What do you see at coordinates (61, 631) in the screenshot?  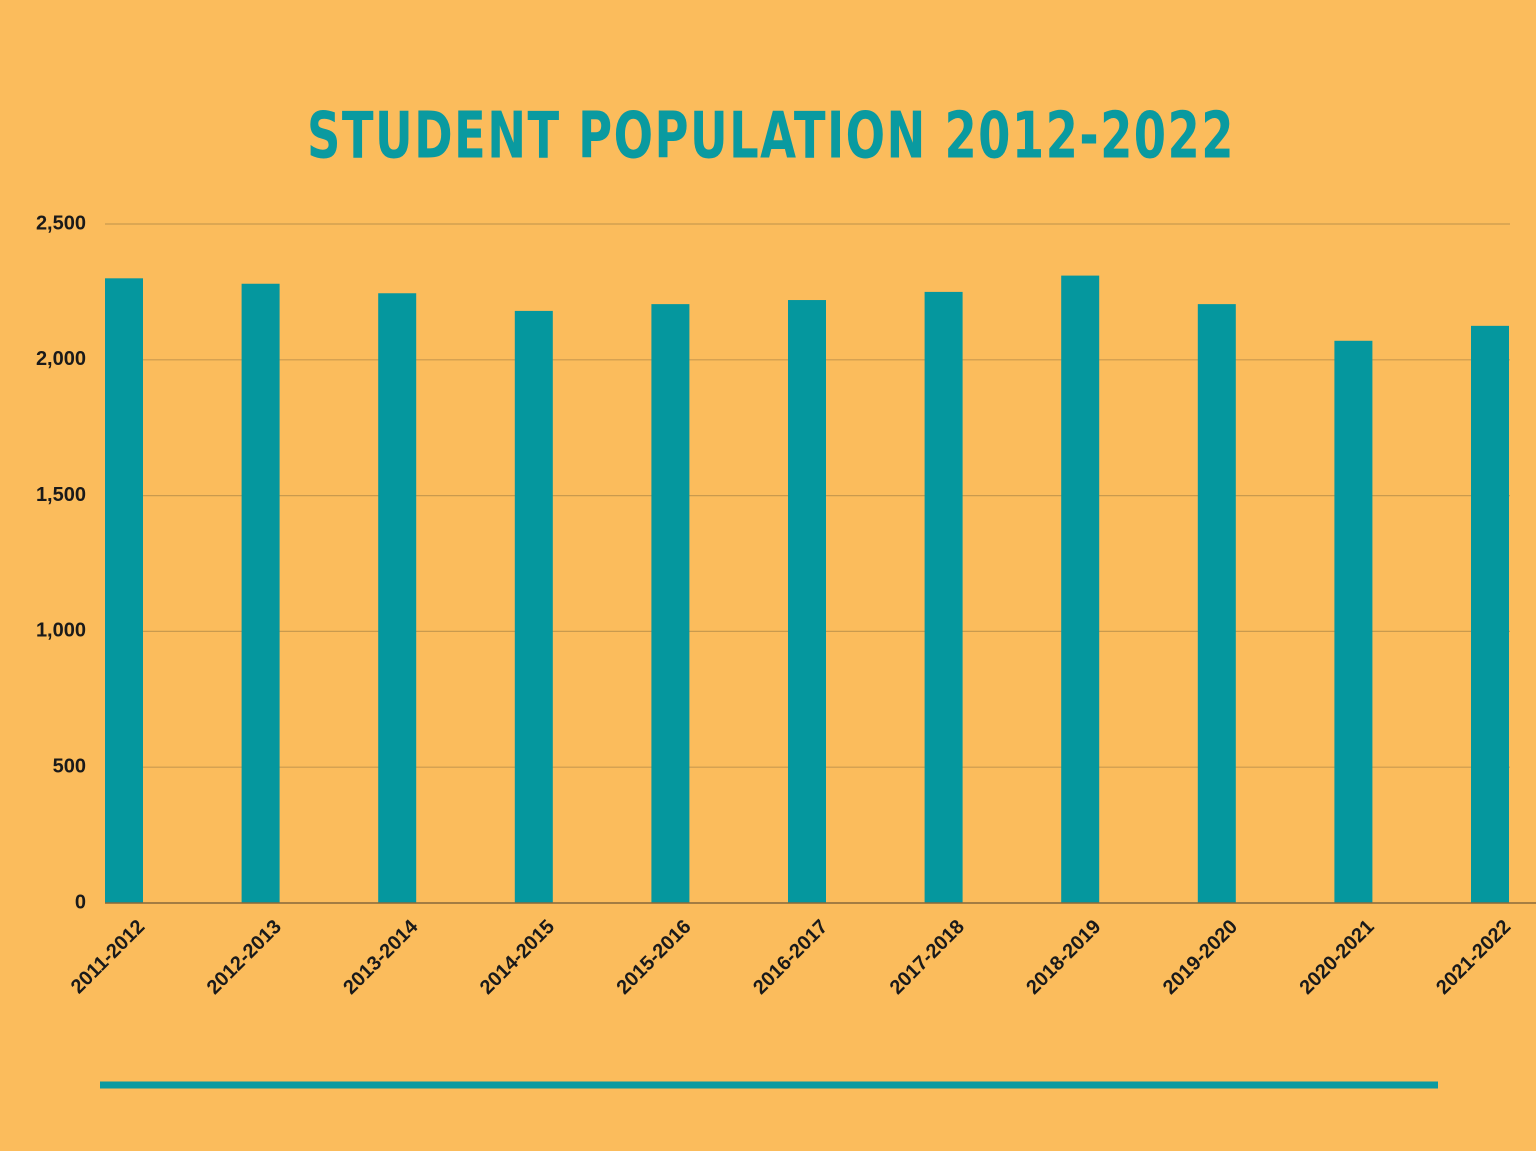 I see `y-tick-label: 1,000` at bounding box center [61, 631].